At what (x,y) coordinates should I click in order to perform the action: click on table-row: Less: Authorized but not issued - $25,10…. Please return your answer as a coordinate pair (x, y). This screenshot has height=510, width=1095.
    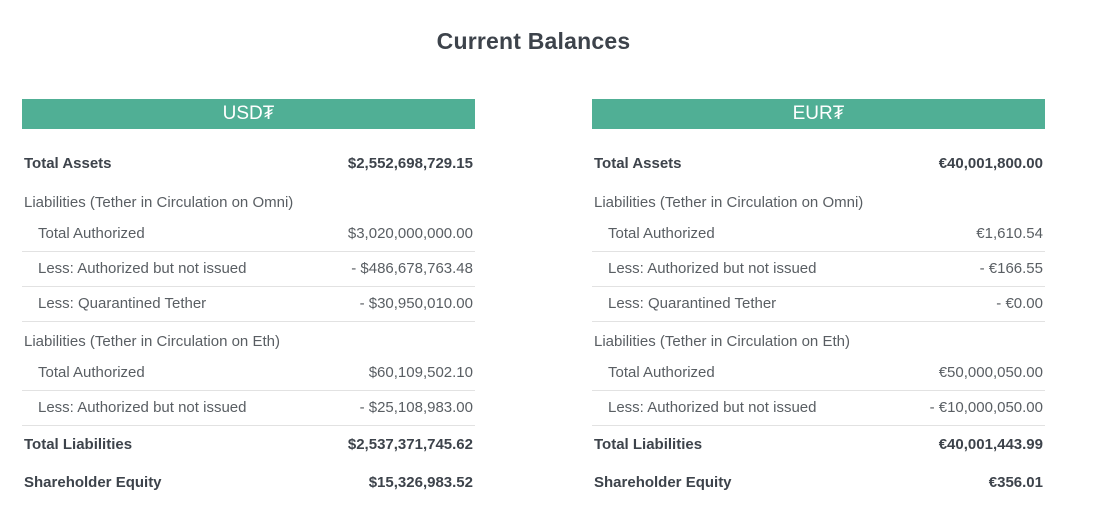
    Looking at the image, I should click on (248, 408).